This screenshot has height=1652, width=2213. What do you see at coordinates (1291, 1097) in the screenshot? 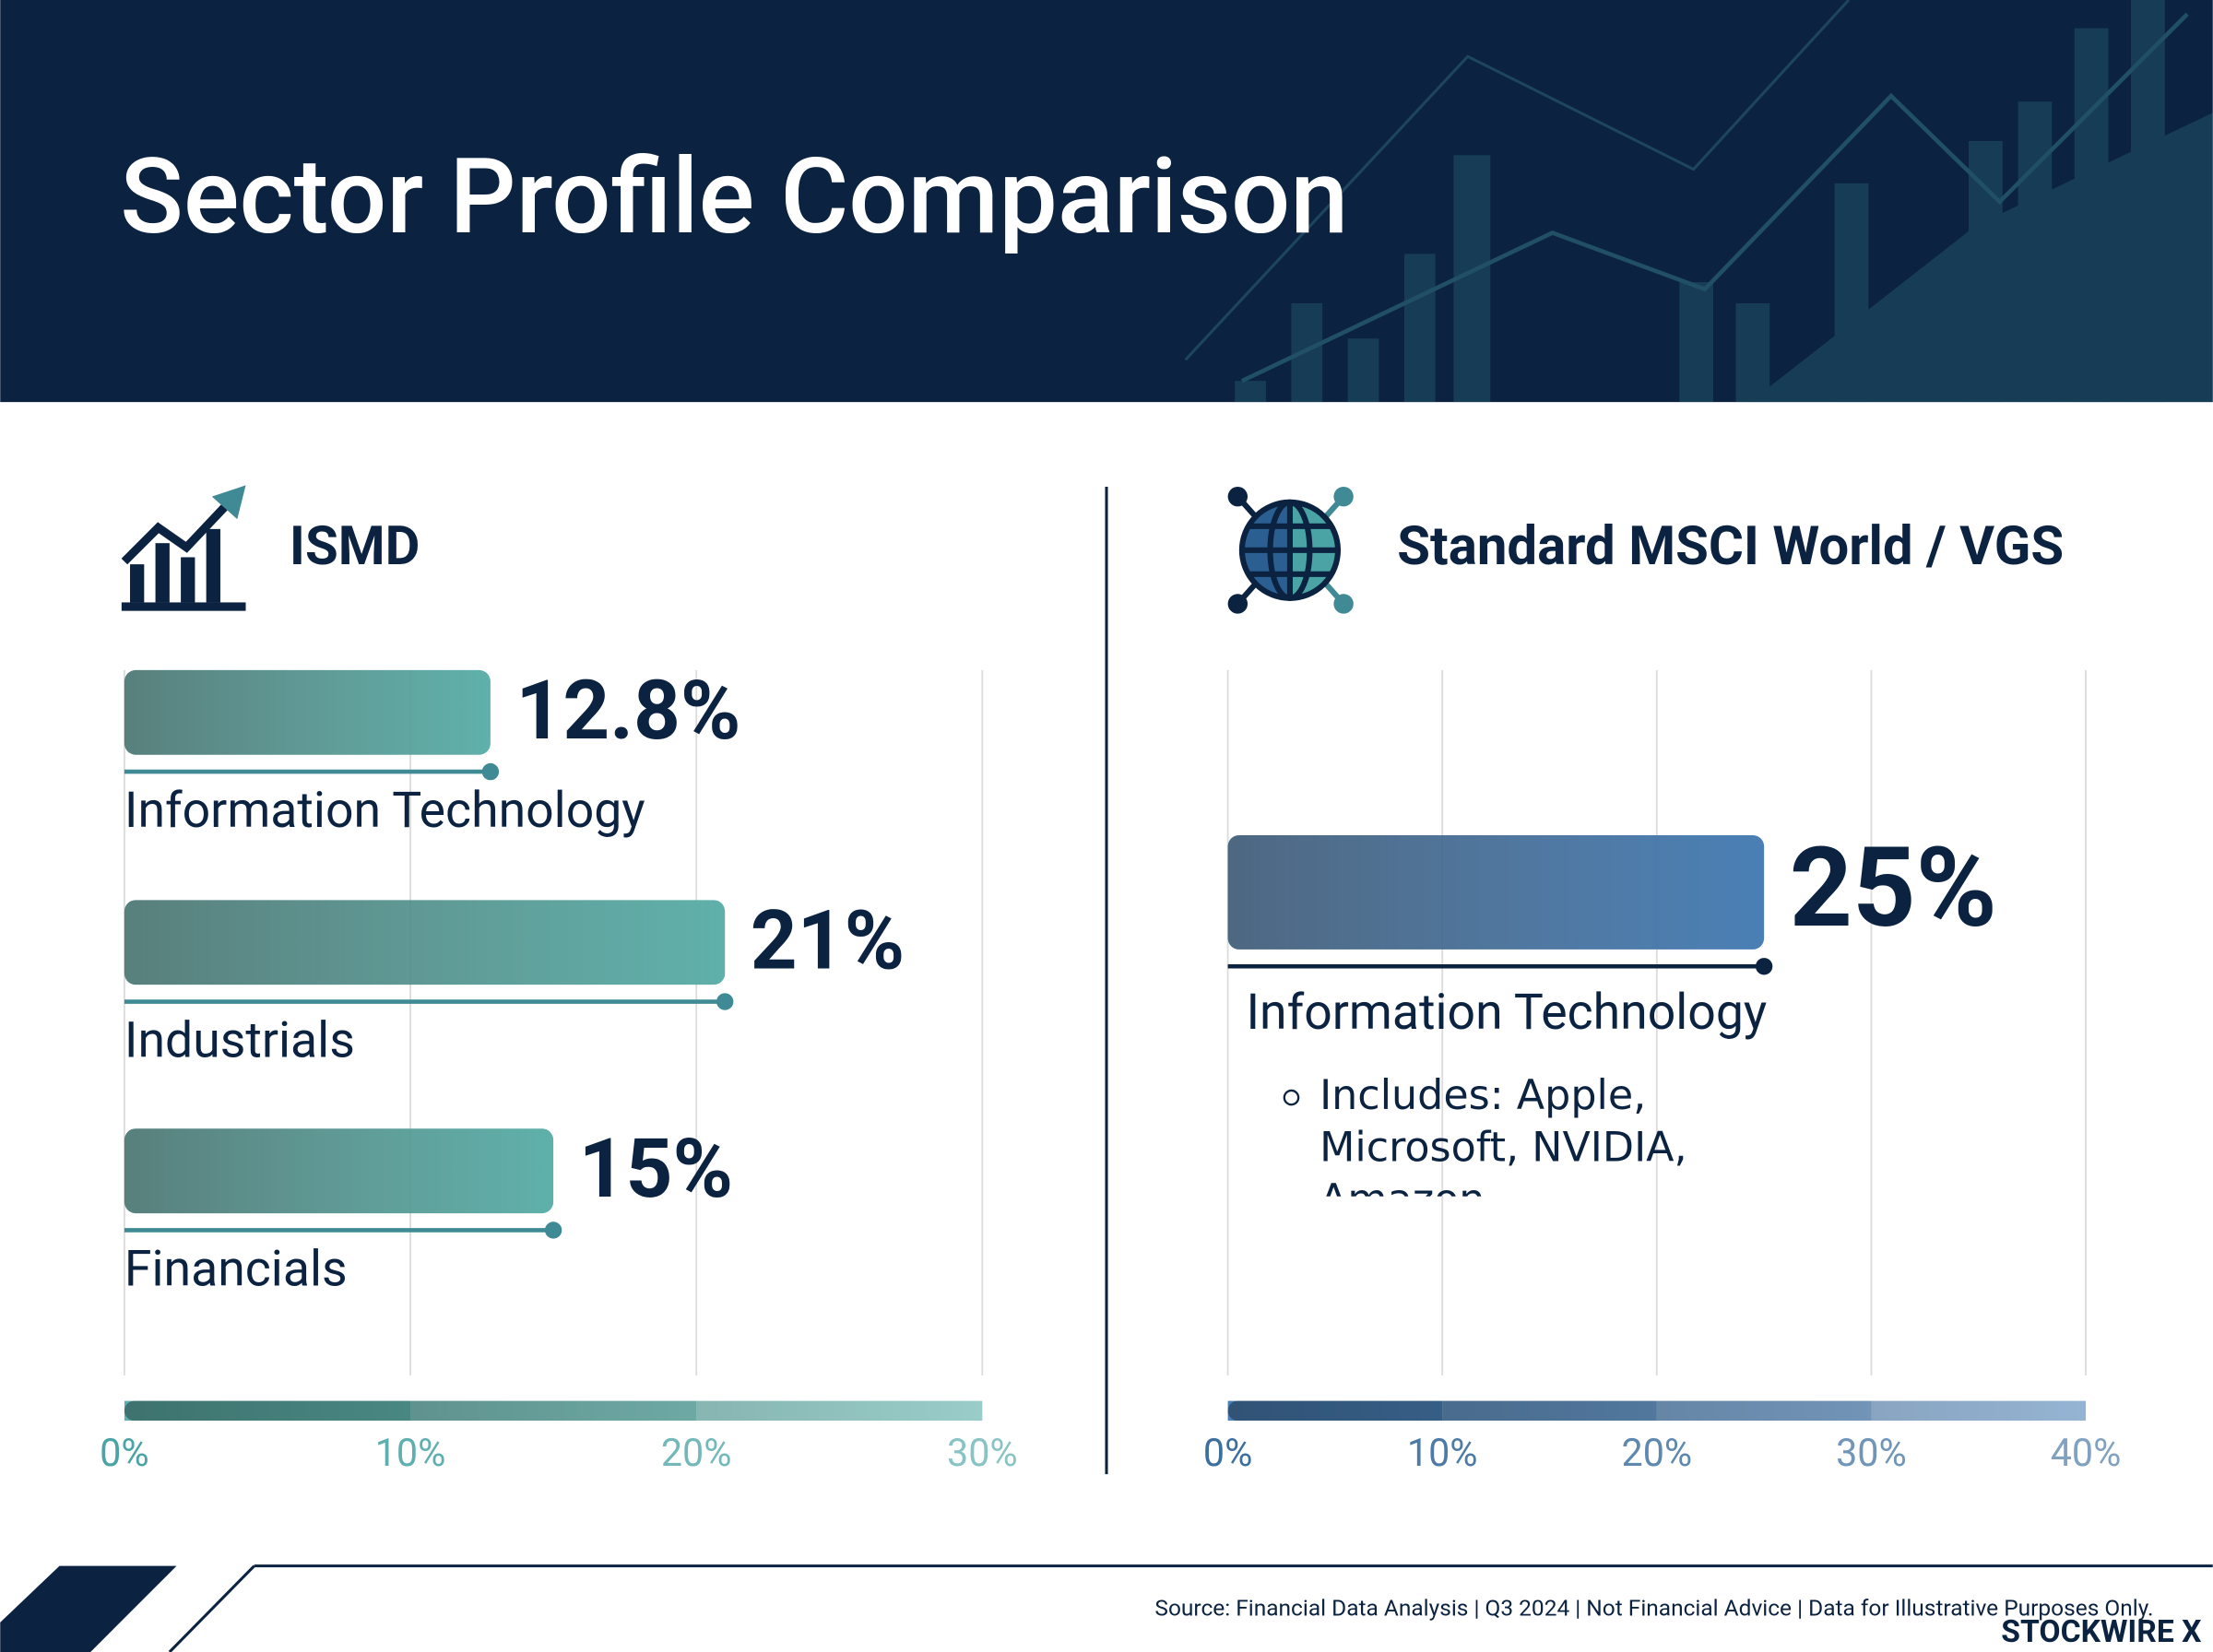
I see `annotation-bullet` at bounding box center [1291, 1097].